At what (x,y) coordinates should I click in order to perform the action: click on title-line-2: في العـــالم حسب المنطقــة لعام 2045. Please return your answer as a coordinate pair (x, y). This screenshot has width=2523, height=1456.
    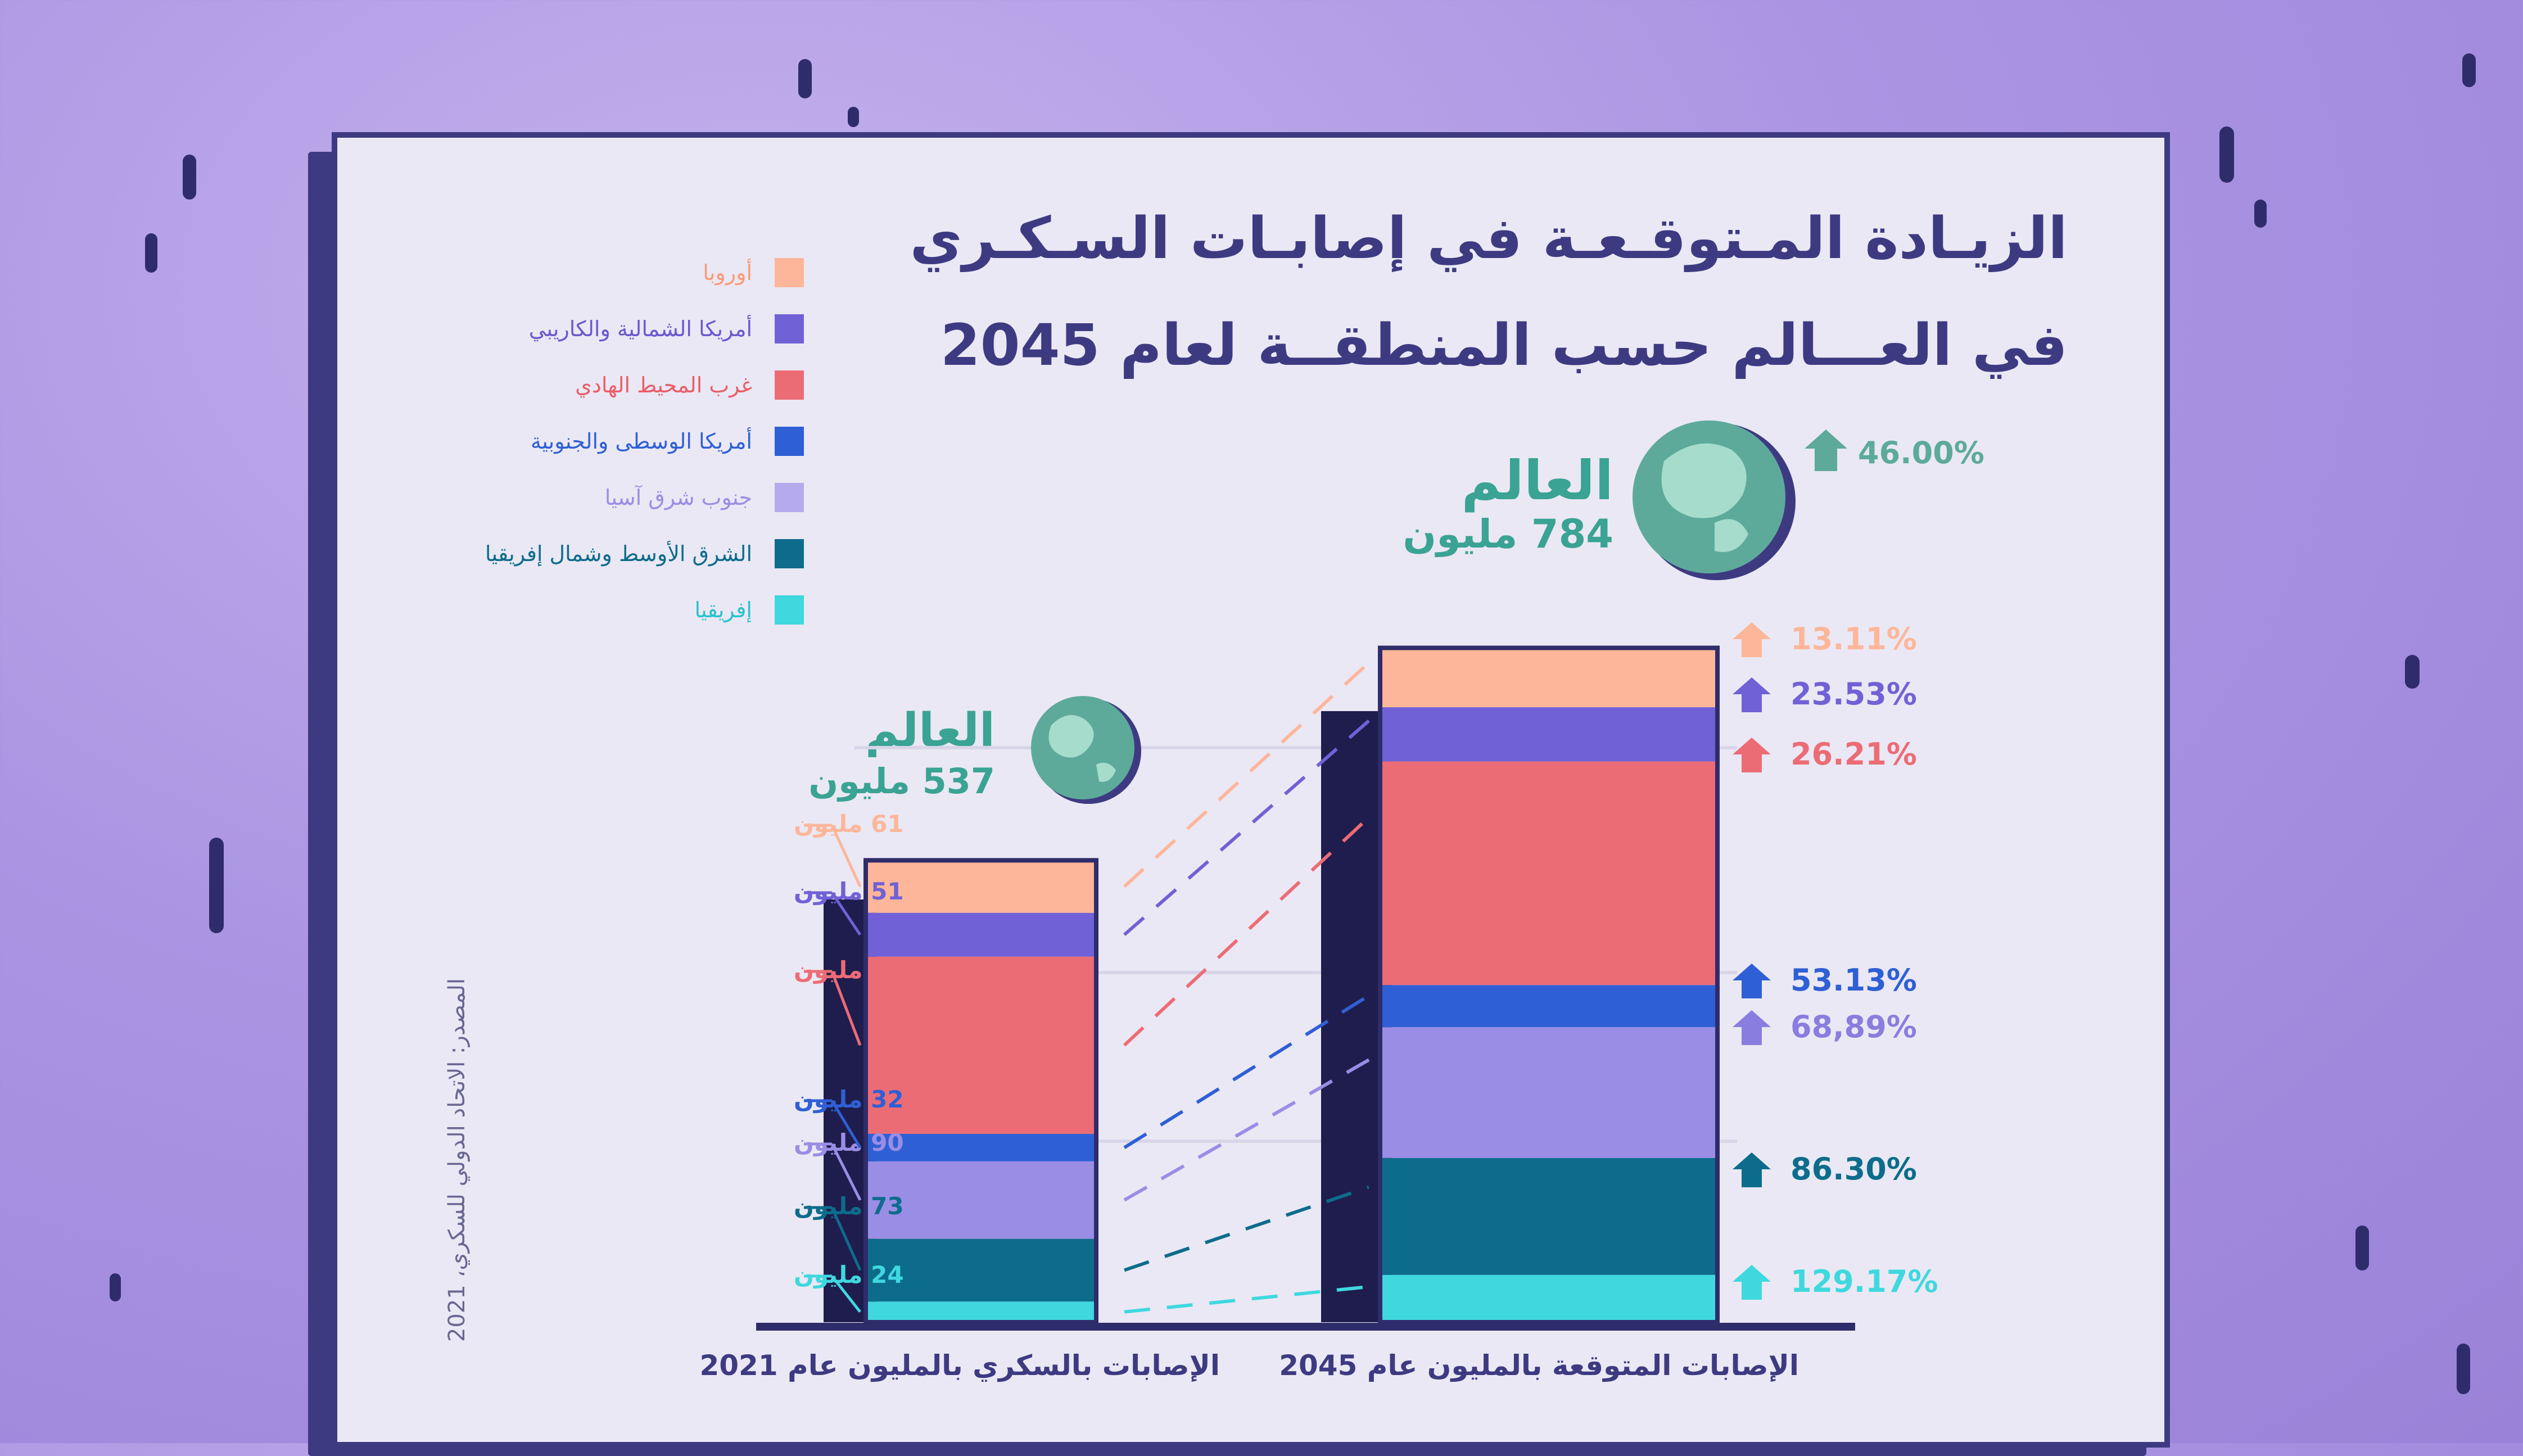
    Looking at the image, I should click on (1504, 345).